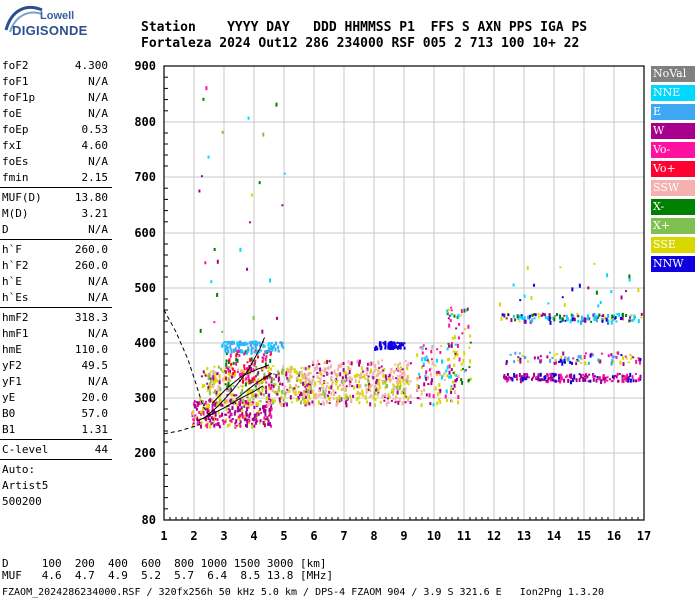 This screenshot has width=700, height=600. I want to click on param-separator, so click(56, 459).